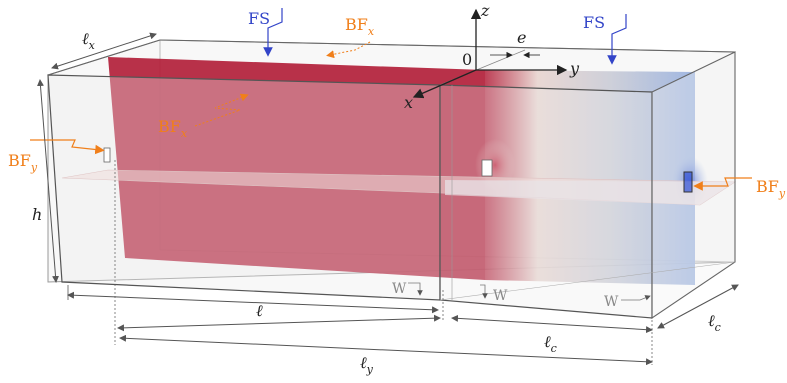 The image size is (787, 383). What do you see at coordinates (485, 10) in the screenshot?
I see `axis-z-label: z` at bounding box center [485, 10].